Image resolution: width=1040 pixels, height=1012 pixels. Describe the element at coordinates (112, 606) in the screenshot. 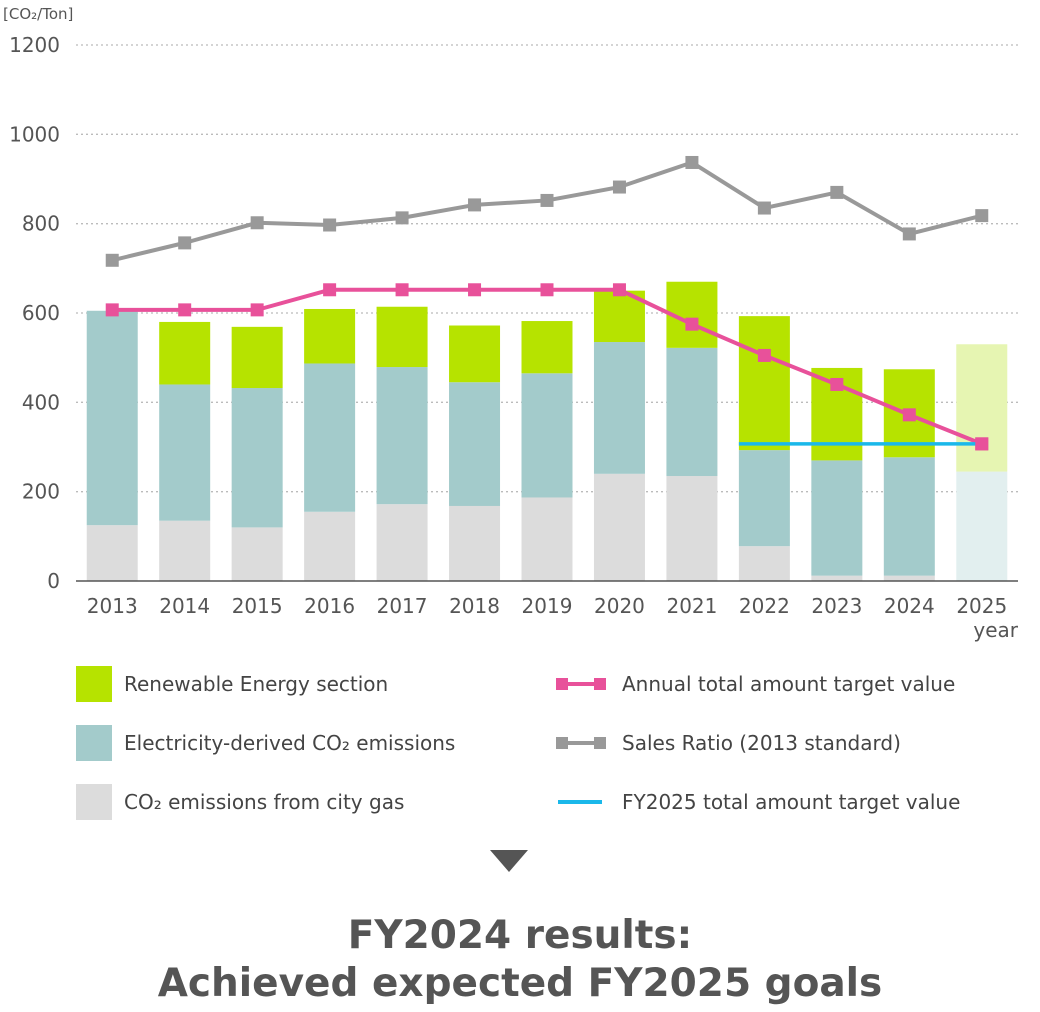

I see `x-tick-label: 2013` at that location.